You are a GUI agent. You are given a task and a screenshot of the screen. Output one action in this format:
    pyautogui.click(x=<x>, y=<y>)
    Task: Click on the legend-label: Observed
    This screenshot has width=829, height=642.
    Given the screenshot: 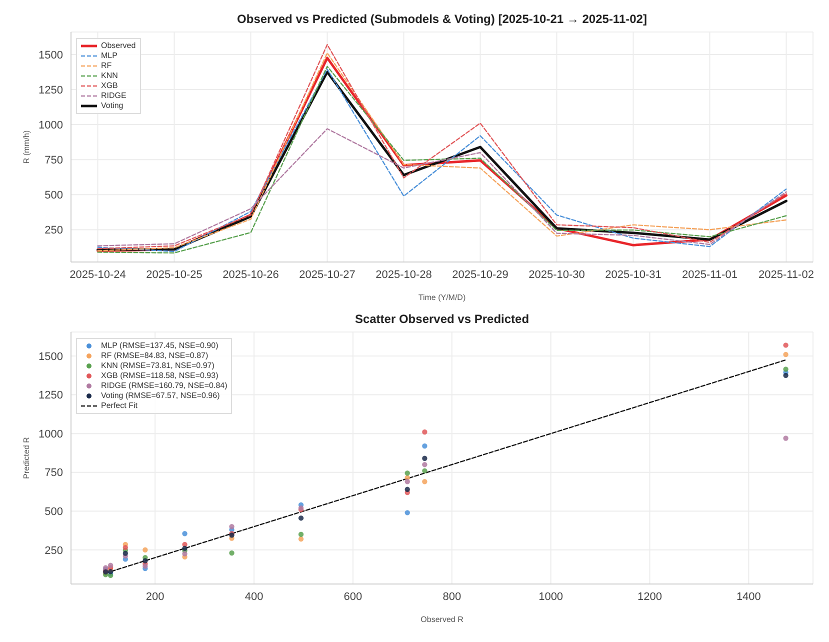 What is the action you would take?
    pyautogui.click(x=118, y=46)
    